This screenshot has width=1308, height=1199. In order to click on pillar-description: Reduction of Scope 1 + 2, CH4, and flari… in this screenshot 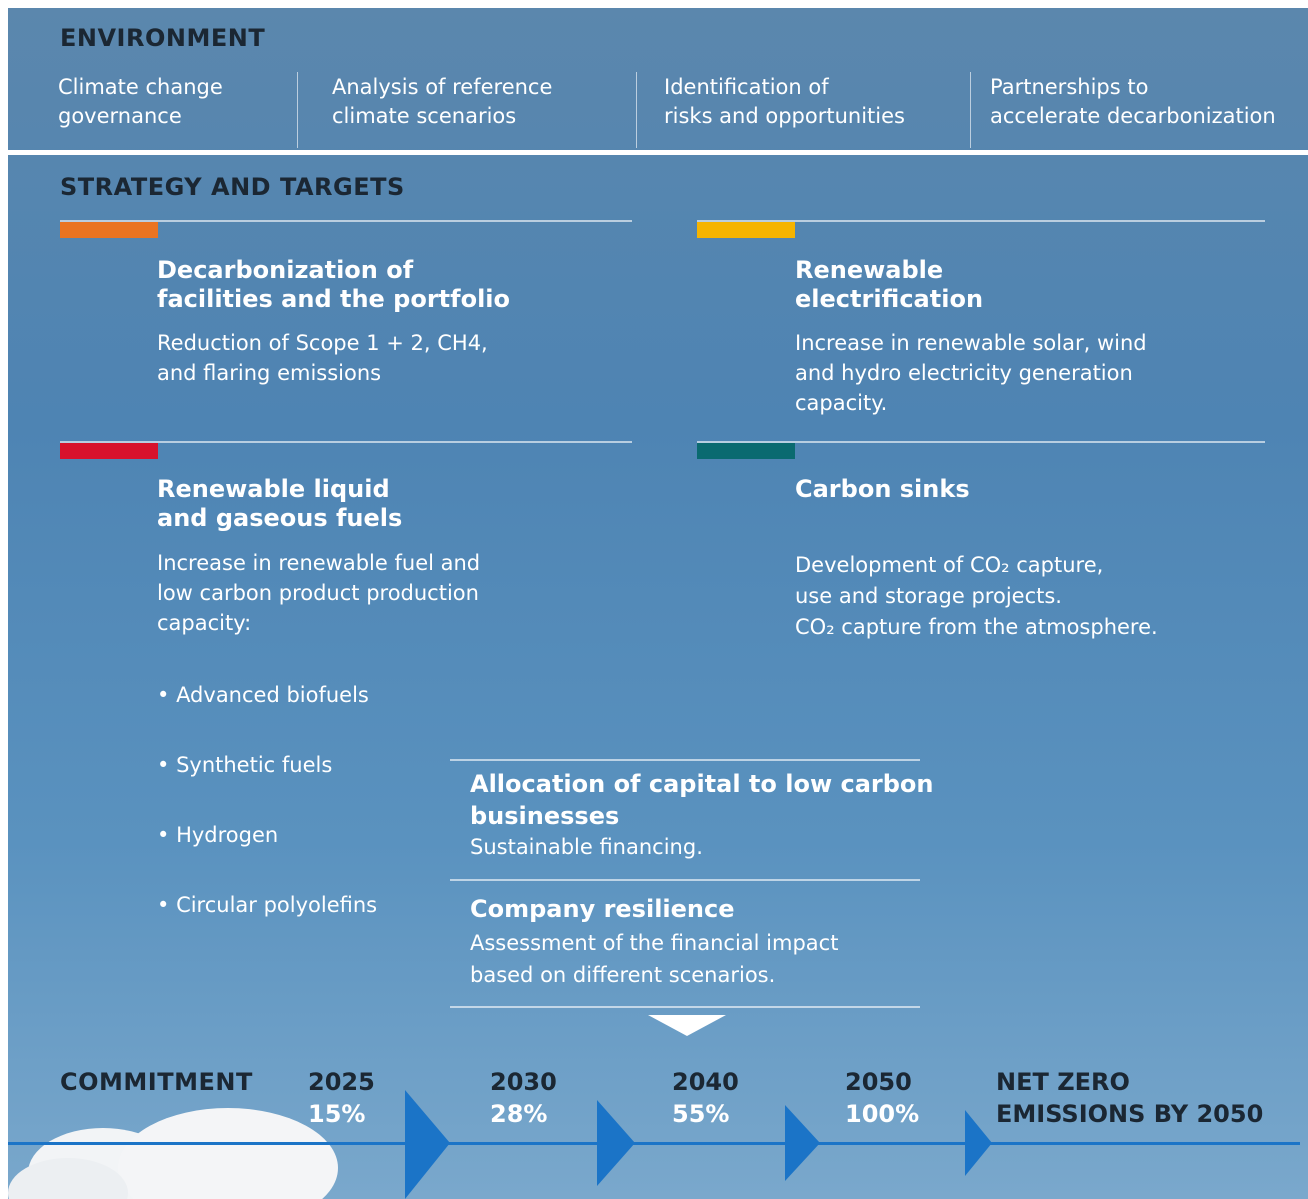, I will do `click(322, 358)`.